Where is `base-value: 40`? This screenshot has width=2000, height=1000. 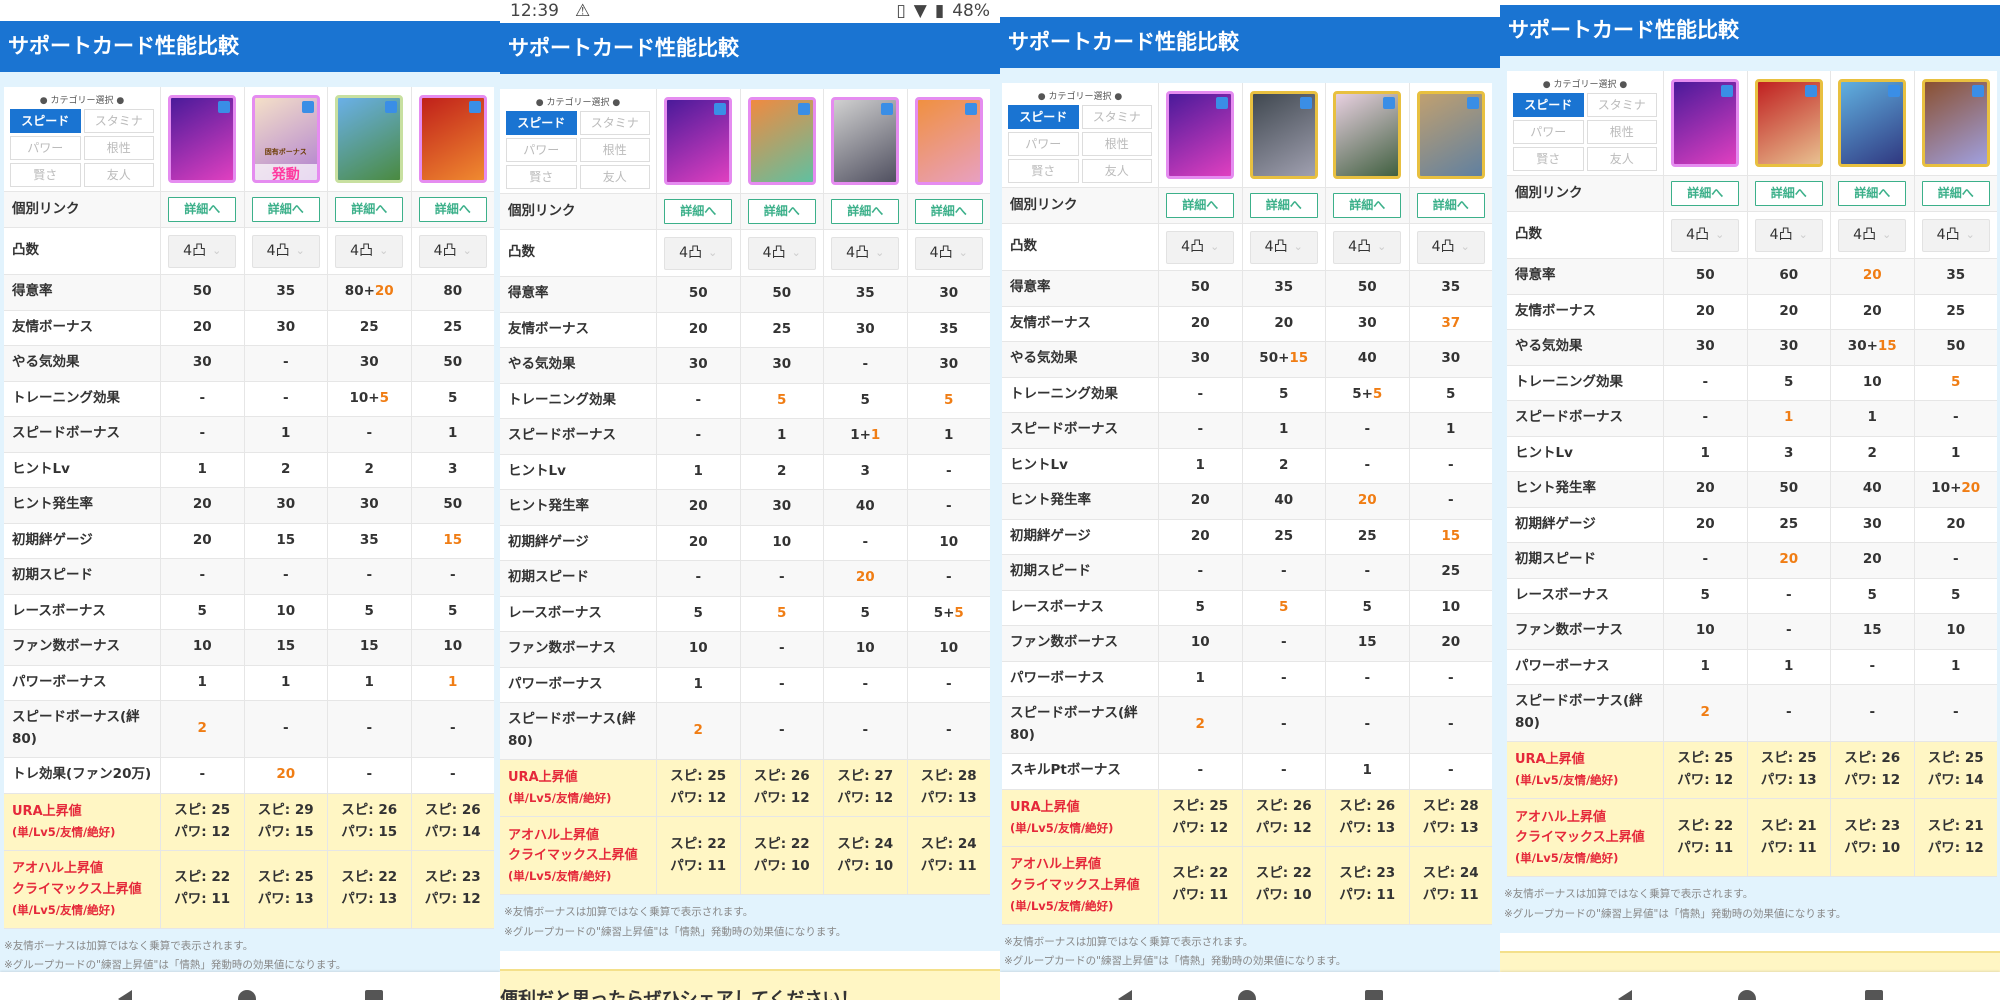
base-value: 40 is located at coordinates (1284, 500).